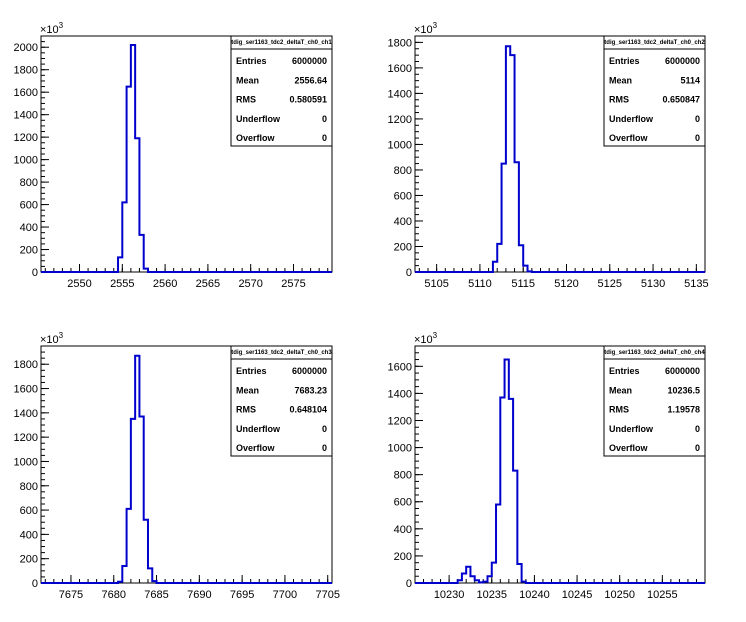 The image size is (746, 622). I want to click on x-tick-label: 7680, so click(114, 595).